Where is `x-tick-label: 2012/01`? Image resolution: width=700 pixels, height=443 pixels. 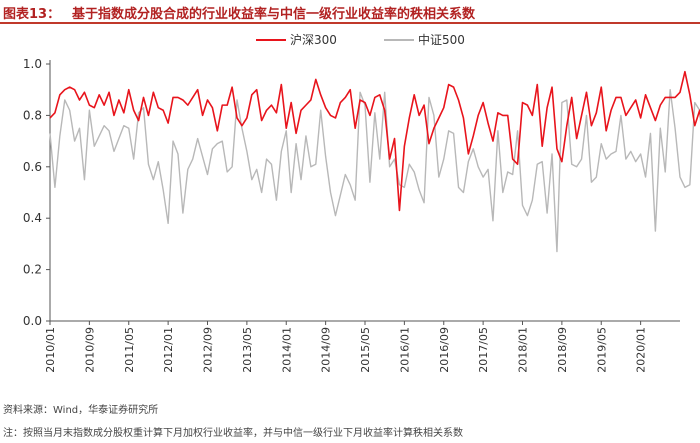 x-tick-label: 2012/01 is located at coordinates (168, 350).